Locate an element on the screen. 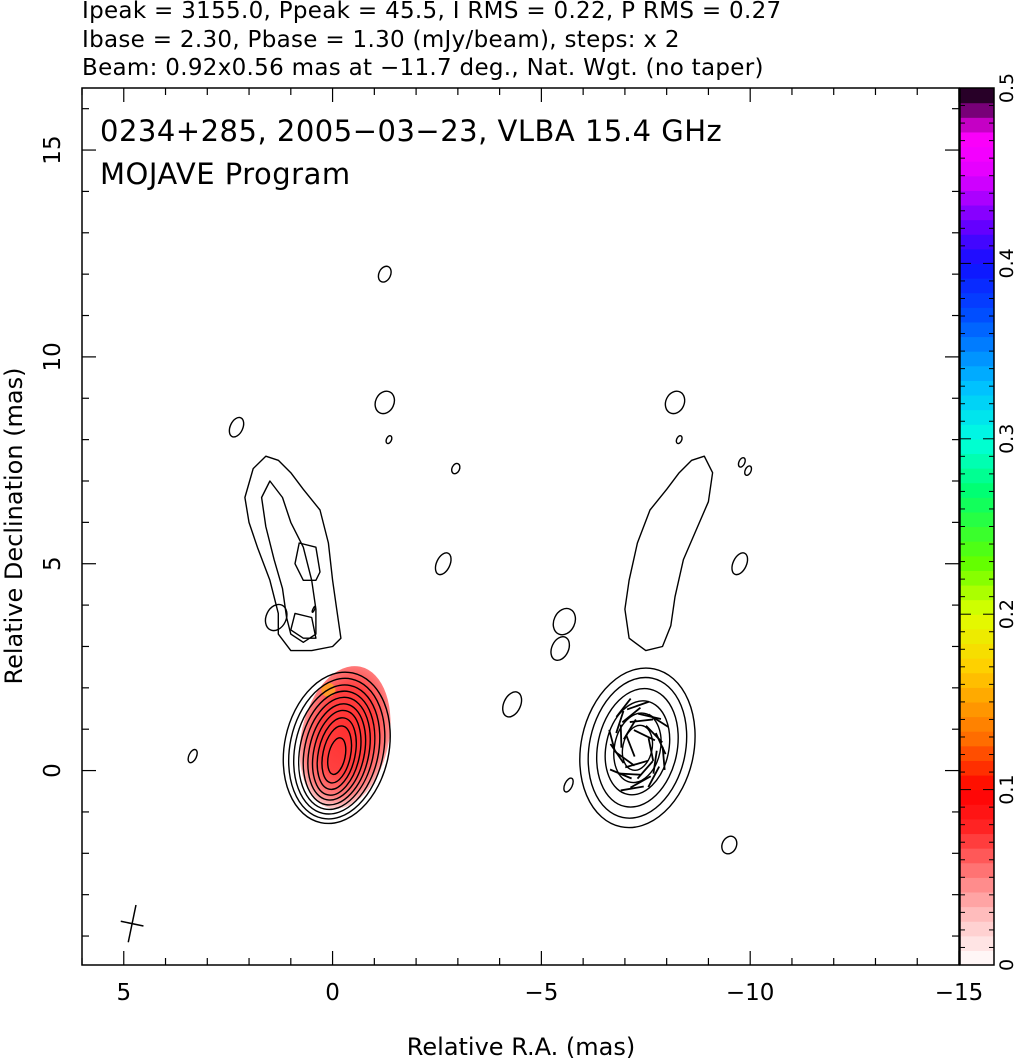 This screenshot has width=1021, height=1060. beam-minor-axis is located at coordinates (132, 923).